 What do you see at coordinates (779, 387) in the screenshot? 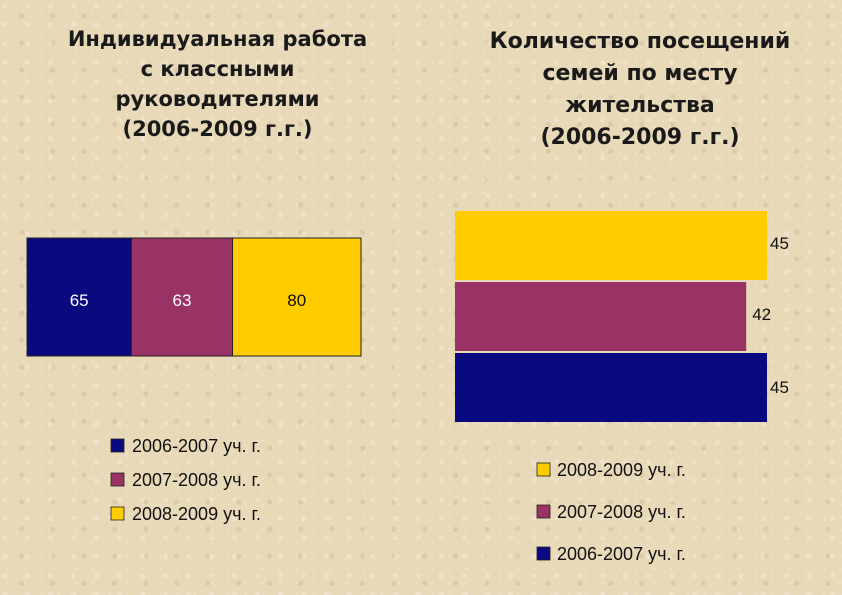
I see `right-bar-label-3: 45` at bounding box center [779, 387].